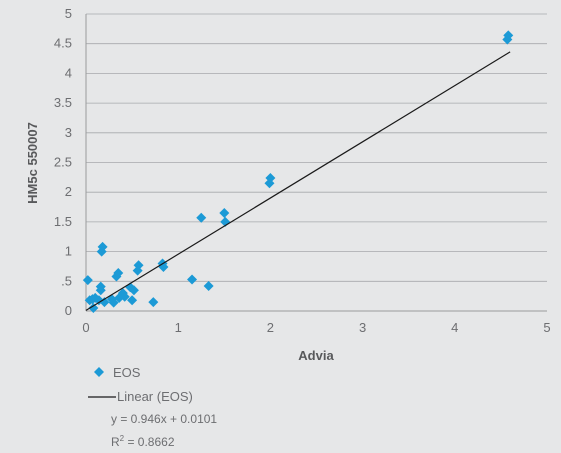  What do you see at coordinates (68, 13) in the screenshot?
I see `y-tick-label: 5` at bounding box center [68, 13].